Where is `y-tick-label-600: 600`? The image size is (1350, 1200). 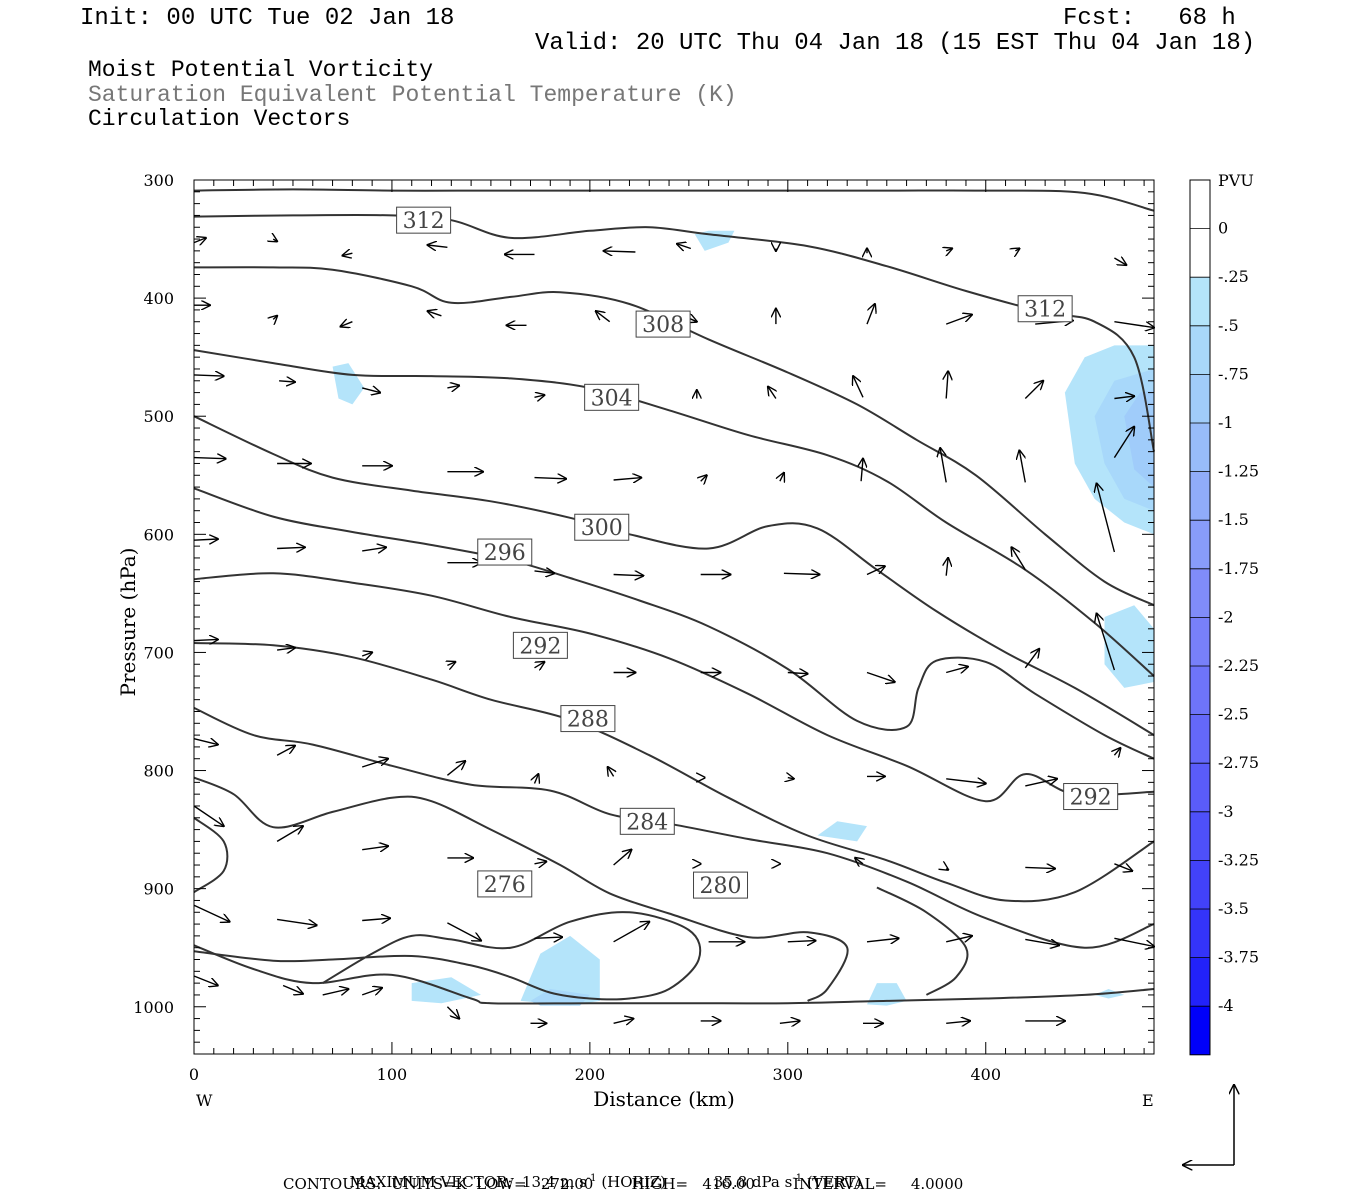
y-tick-label-600: 600 is located at coordinates (158, 534).